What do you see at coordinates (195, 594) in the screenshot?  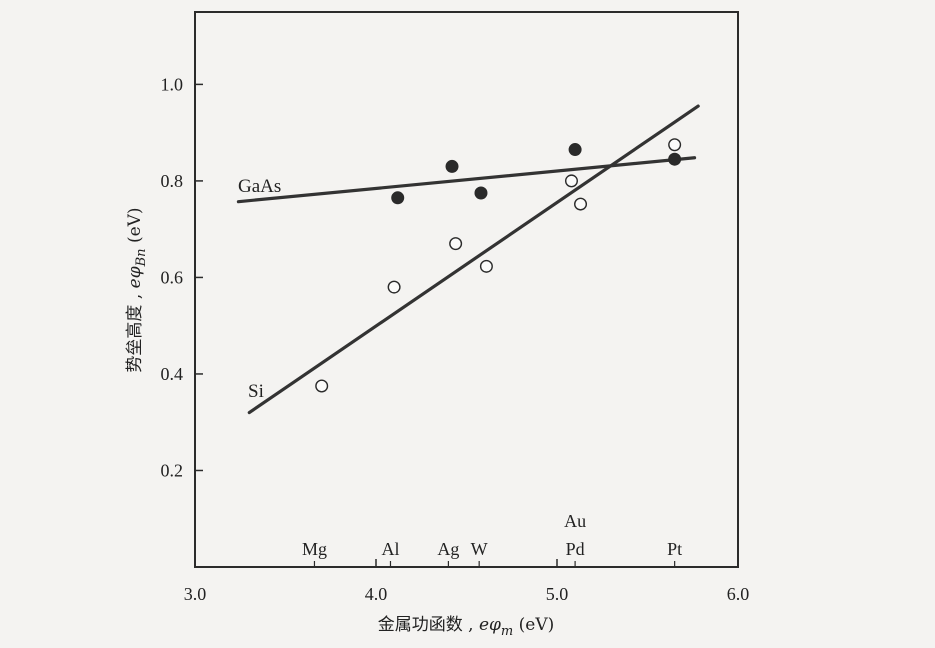 I see `x-tick-label: 3.0` at bounding box center [195, 594].